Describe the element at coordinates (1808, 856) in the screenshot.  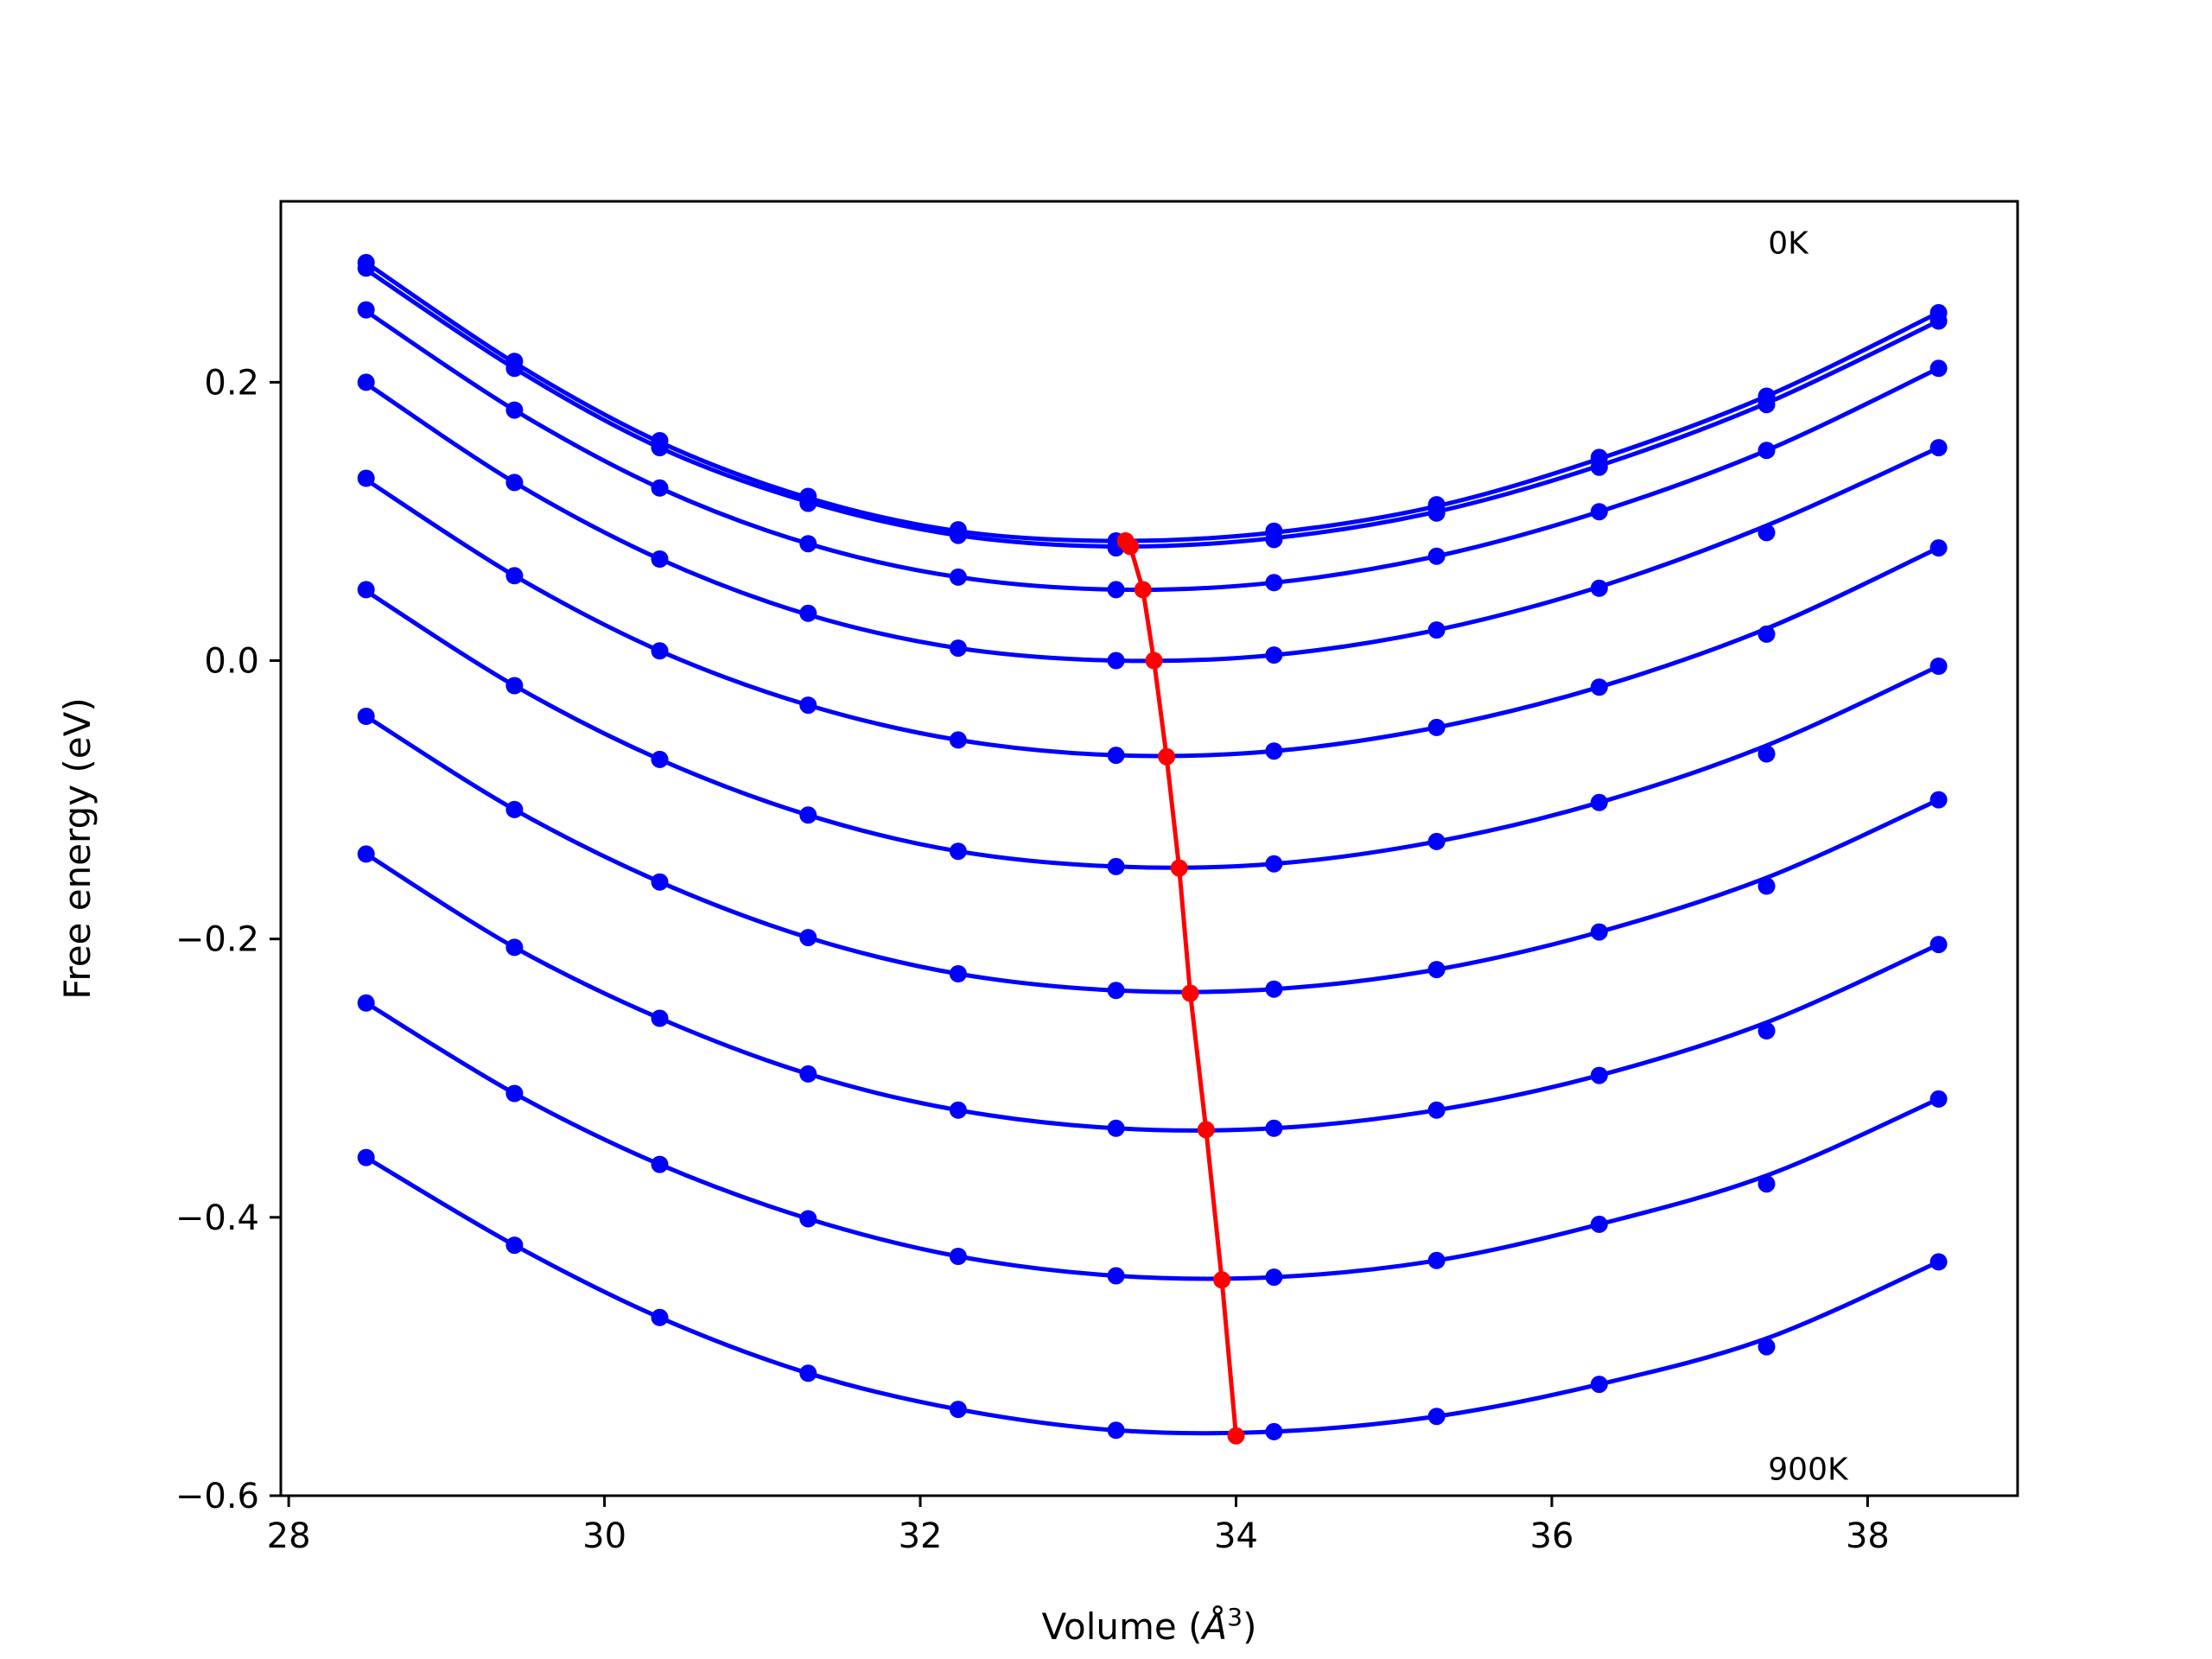
I see `annotations-layer: 0K 900K` at that location.